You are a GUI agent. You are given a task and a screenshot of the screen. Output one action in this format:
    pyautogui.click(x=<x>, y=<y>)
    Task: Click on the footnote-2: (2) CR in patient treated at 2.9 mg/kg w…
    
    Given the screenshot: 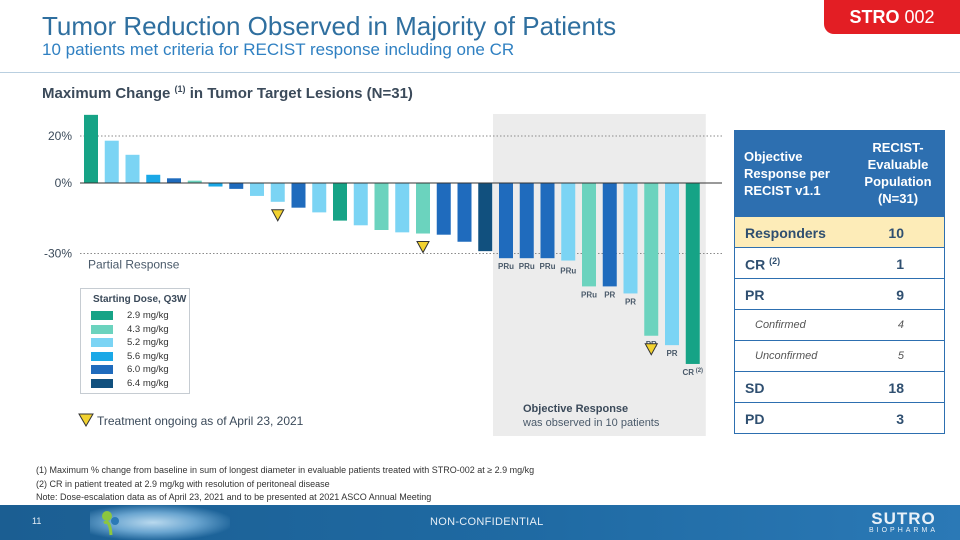 What is the action you would take?
    pyautogui.click(x=183, y=483)
    